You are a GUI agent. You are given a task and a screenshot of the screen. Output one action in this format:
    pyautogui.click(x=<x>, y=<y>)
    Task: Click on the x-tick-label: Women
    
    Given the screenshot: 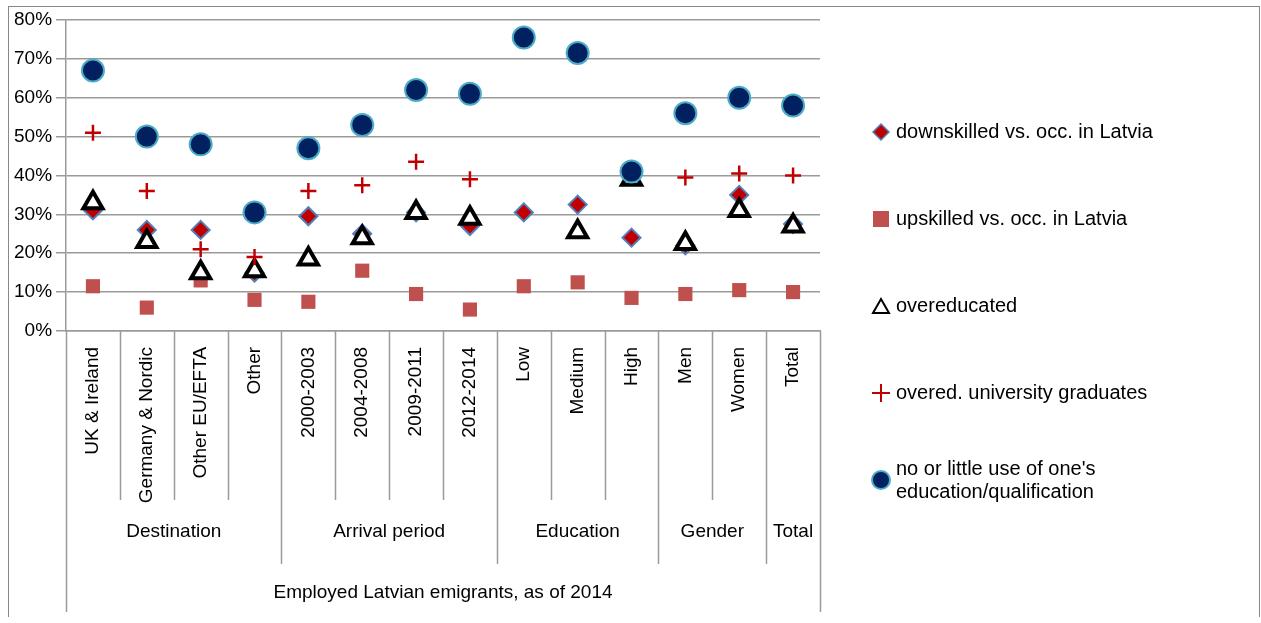 What is the action you would take?
    pyautogui.click(x=738, y=379)
    